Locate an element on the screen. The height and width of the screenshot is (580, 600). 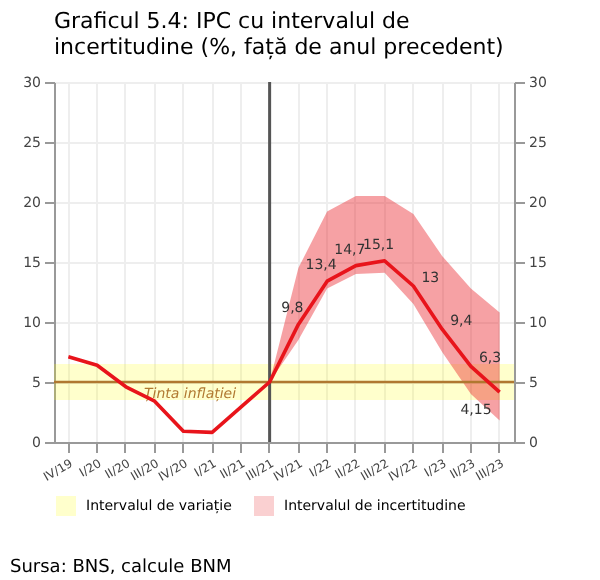
text: Sursa: BNS, calcule BNM is located at coordinates (121, 568).